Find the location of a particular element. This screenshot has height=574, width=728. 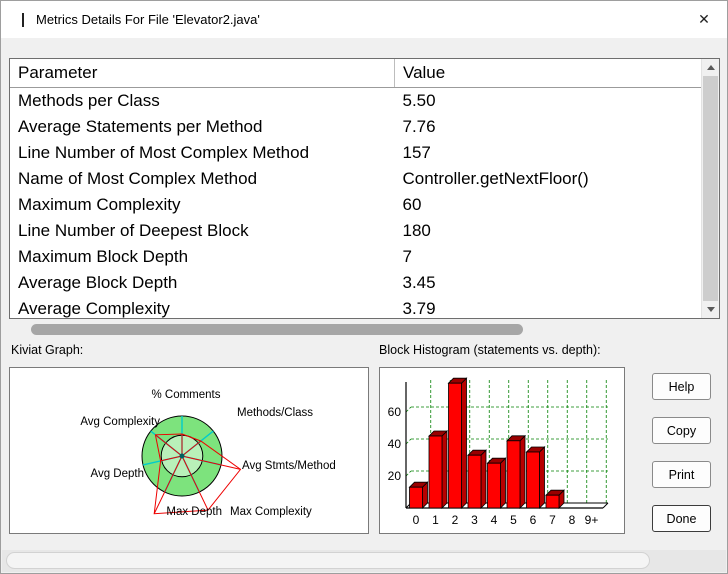

parameter-cell: Line Number of Most Complex Method is located at coordinates (164, 152).